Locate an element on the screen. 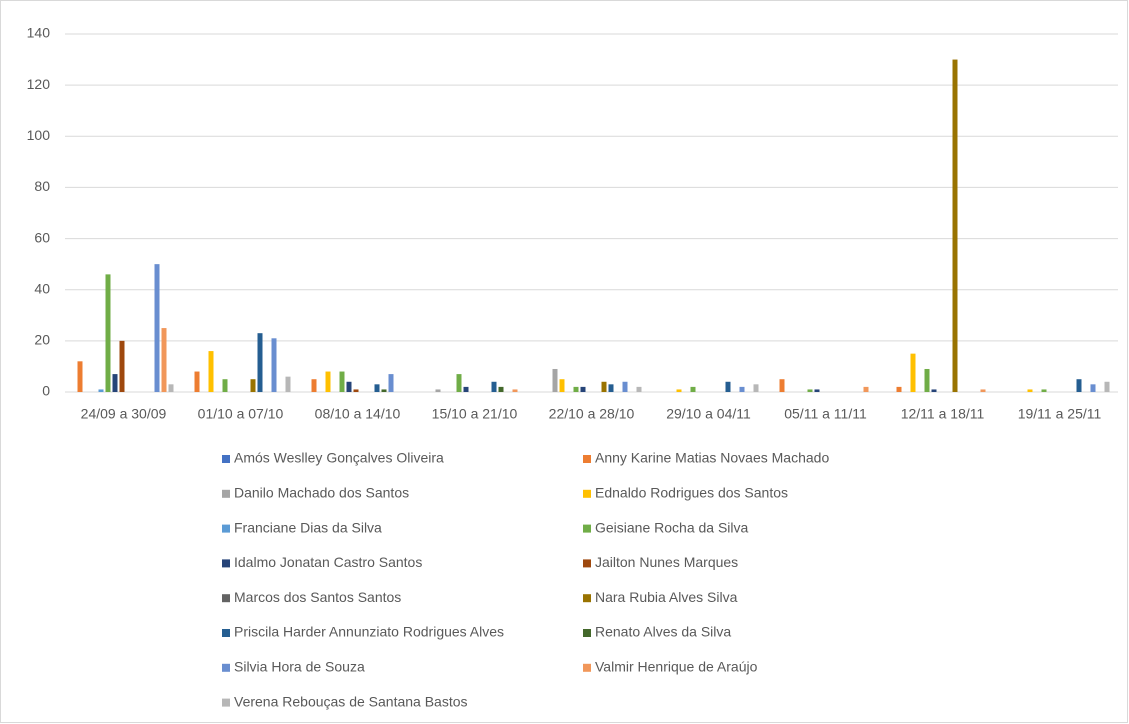  x-tick-label: 05/11 a 11/11 is located at coordinates (825, 414).